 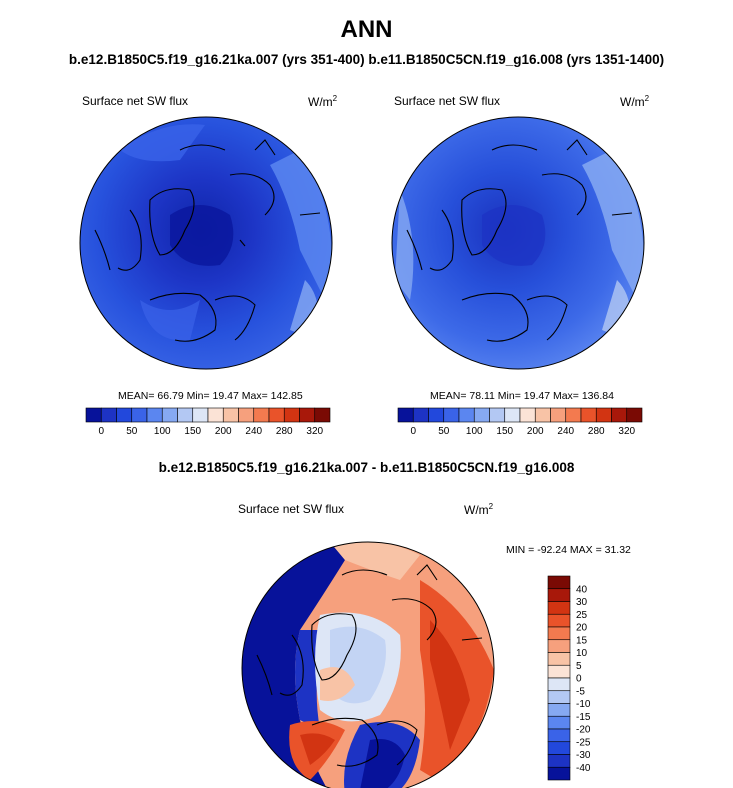 I want to click on panel3-colorbar-tick-label: -10, so click(x=583, y=704).